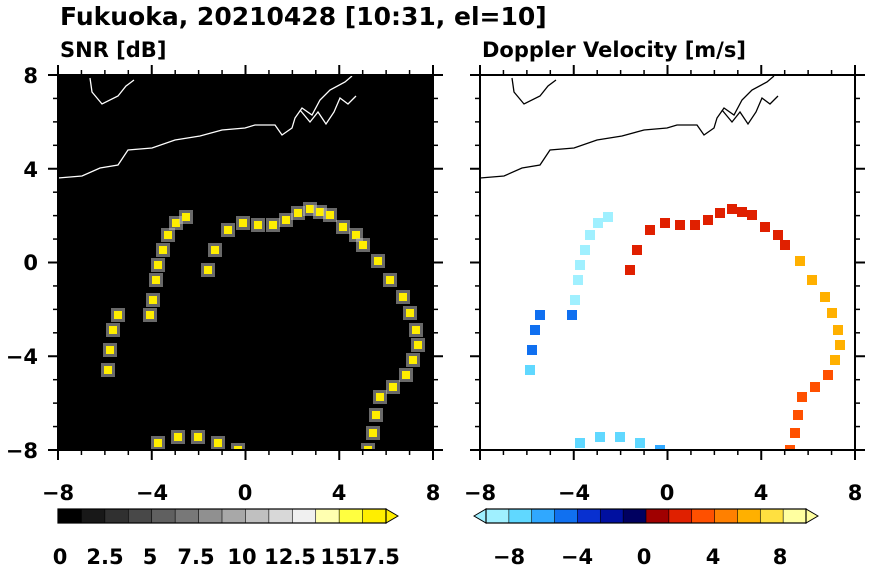  Describe the element at coordinates (577, 557) in the screenshot. I see `velocity-colorbar-label: −4` at that location.